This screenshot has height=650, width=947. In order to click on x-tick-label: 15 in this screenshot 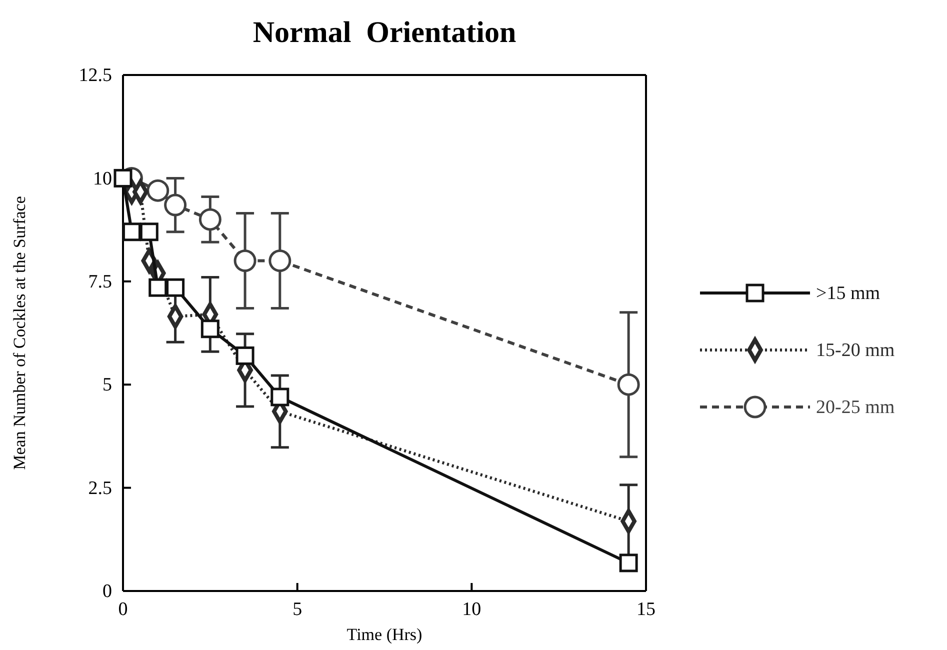, I will do `click(646, 609)`.